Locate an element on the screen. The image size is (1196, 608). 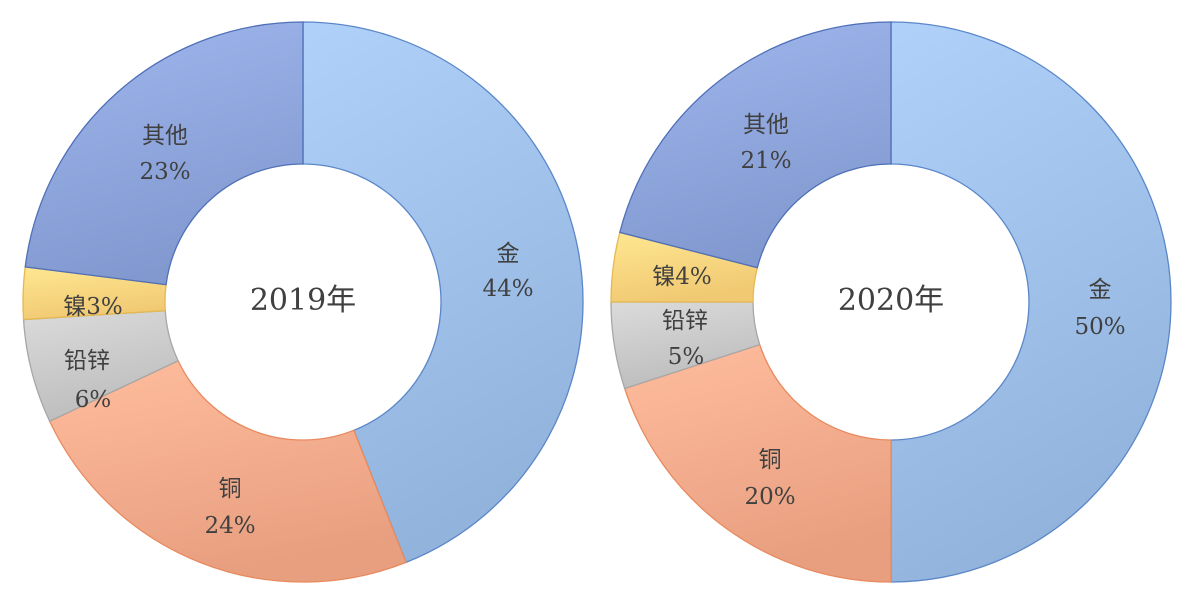
slice-name-1-1: 铜 is located at coordinates (770, 460).